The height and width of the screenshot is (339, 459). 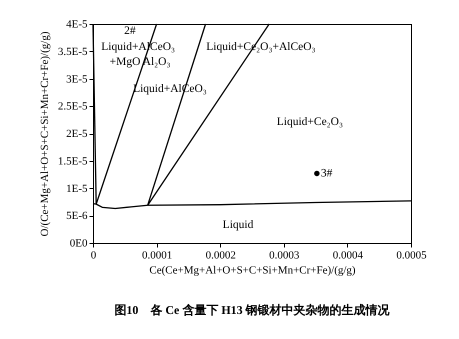 What do you see at coordinates (130, 31) in the screenshot?
I see `annotation: 2#` at bounding box center [130, 31].